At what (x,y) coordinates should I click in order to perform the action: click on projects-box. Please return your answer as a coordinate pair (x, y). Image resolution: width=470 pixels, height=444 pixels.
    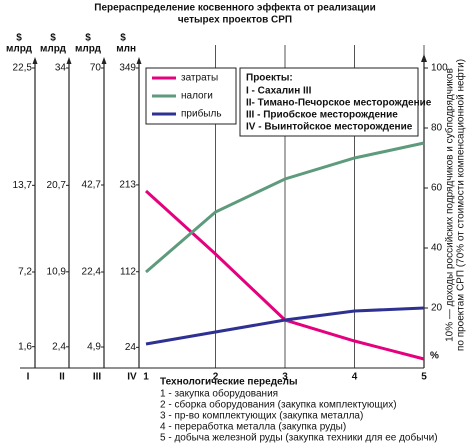
    Looking at the image, I should click on (329, 102).